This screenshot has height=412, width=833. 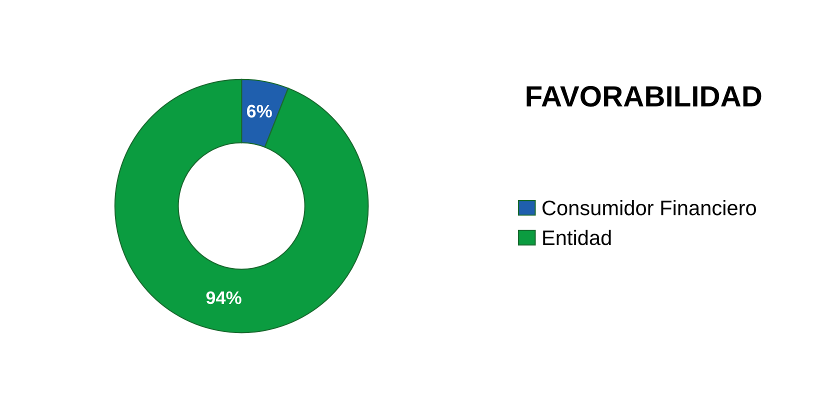 What do you see at coordinates (259, 111) in the screenshot?
I see `data-label: 6%` at bounding box center [259, 111].